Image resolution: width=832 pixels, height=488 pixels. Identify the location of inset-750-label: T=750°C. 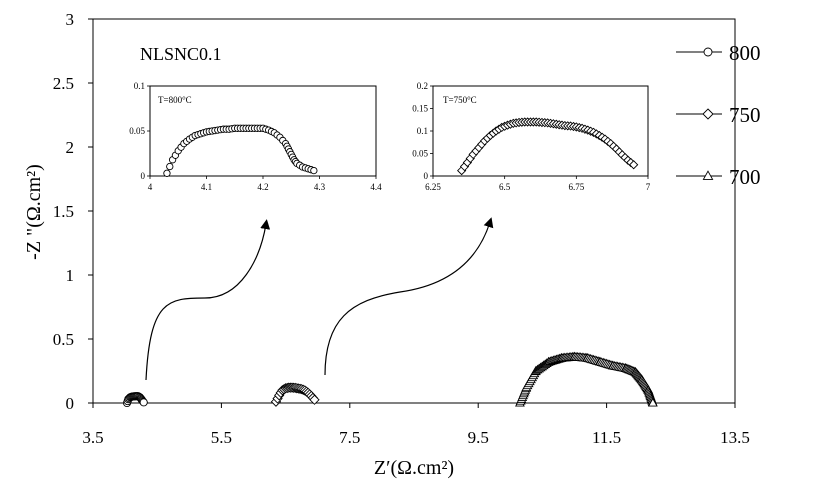
(460, 100).